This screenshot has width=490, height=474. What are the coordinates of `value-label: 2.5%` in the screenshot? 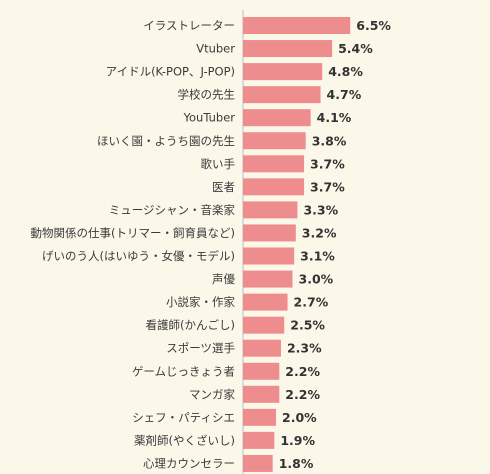 It's located at (307, 325).